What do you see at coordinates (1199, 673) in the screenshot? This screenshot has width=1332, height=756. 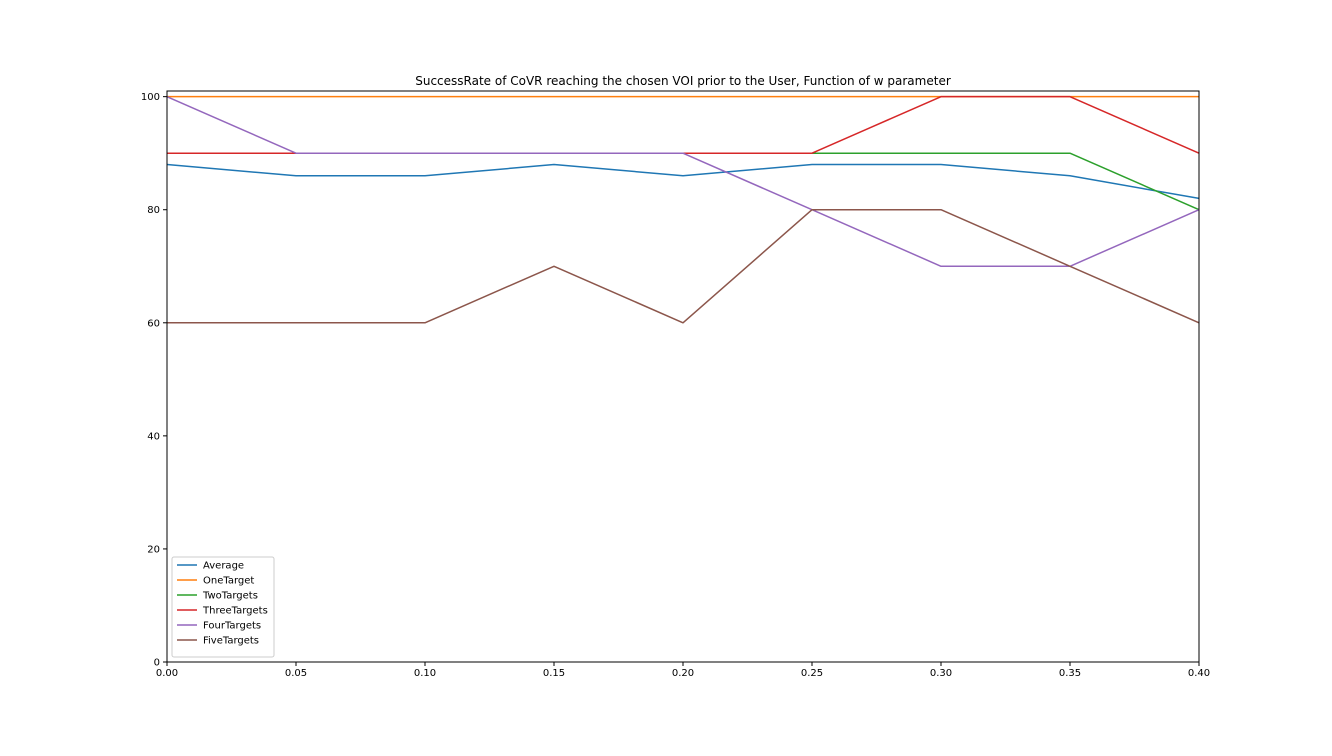 I see `x-tick-label: 0.40` at bounding box center [1199, 673].